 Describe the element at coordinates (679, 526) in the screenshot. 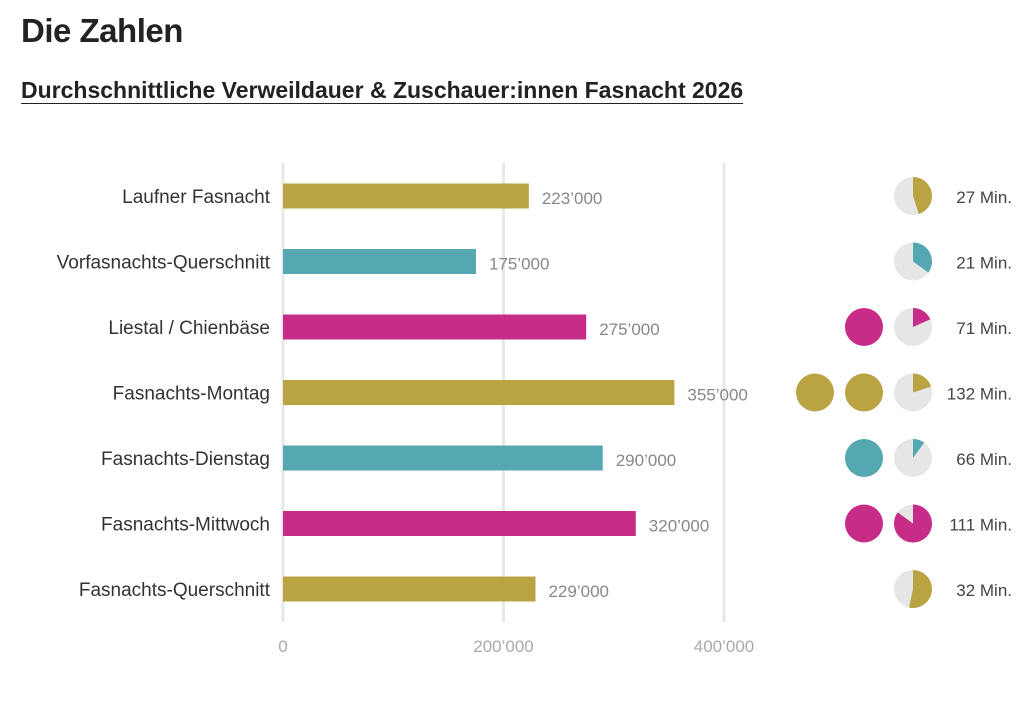

I see `bar-value-label: 320’000` at that location.